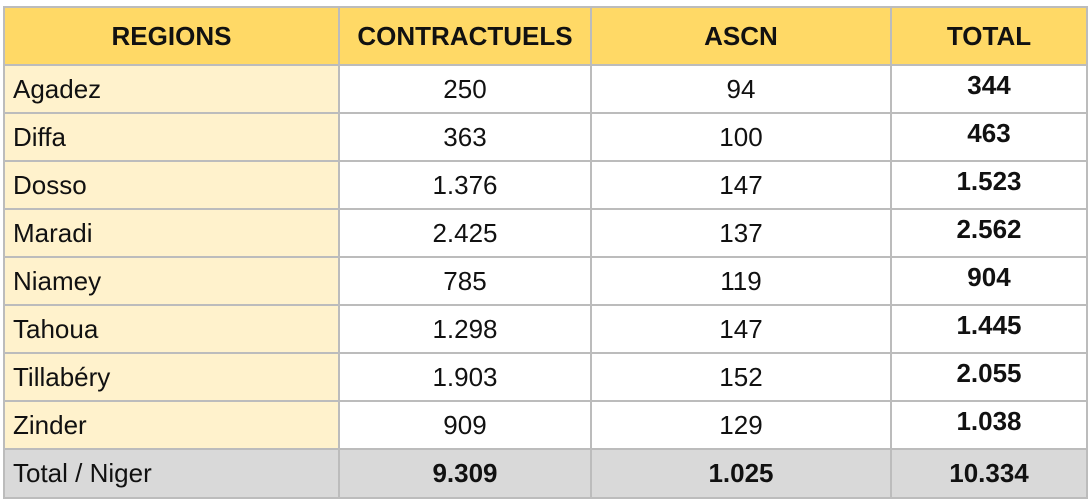 This screenshot has width=1090, height=504. What do you see at coordinates (989, 425) in the screenshot?
I see `total-value: 1.038` at bounding box center [989, 425].